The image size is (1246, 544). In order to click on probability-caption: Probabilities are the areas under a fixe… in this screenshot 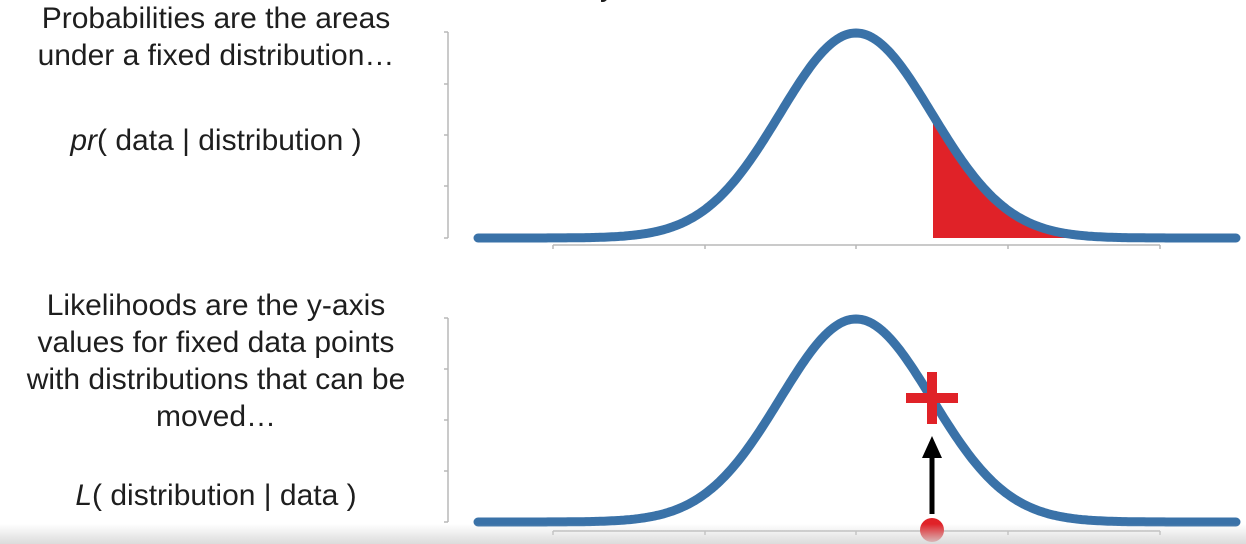, I will do `click(216, 37)`.